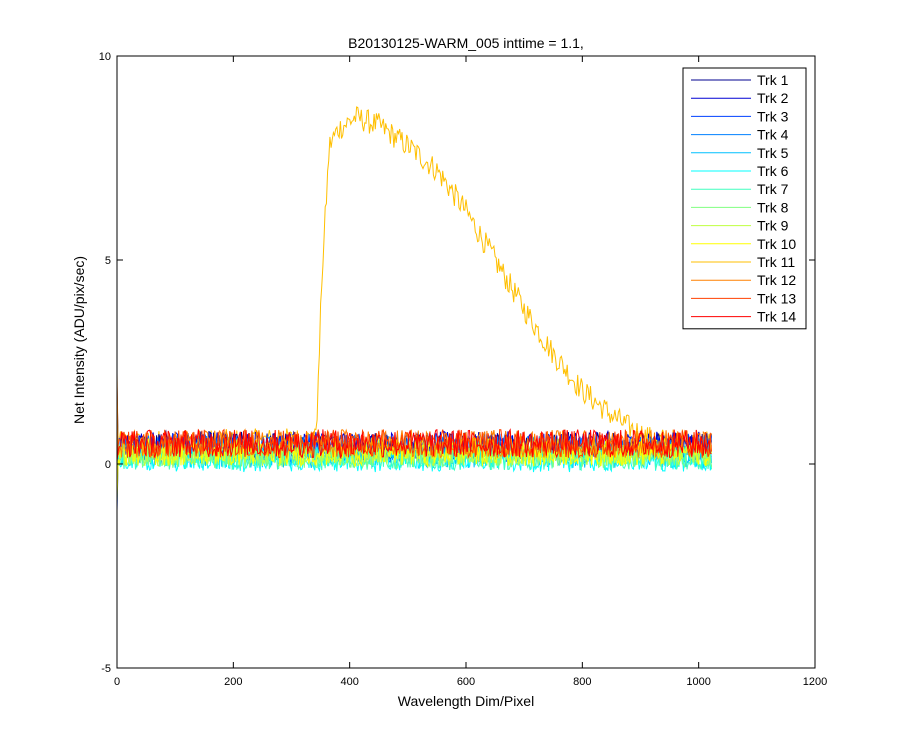  What do you see at coordinates (108, 465) in the screenshot?
I see `y-tick-label: 0` at bounding box center [108, 465].